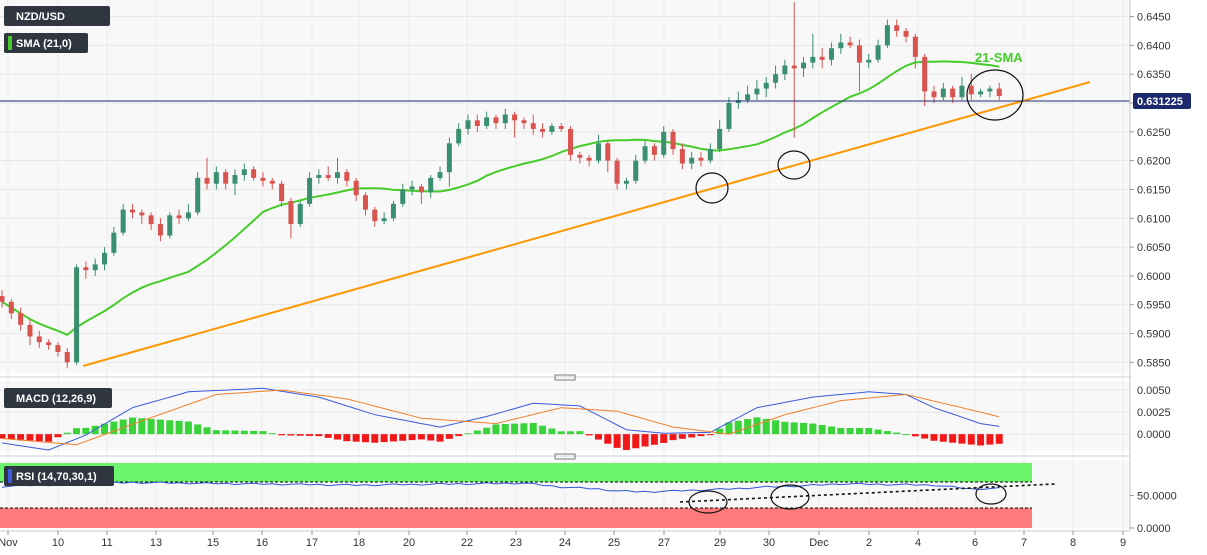 This screenshot has height=555, width=1207. What do you see at coordinates (867, 493) in the screenshot?
I see `rsi-dotted-trendline` at bounding box center [867, 493].